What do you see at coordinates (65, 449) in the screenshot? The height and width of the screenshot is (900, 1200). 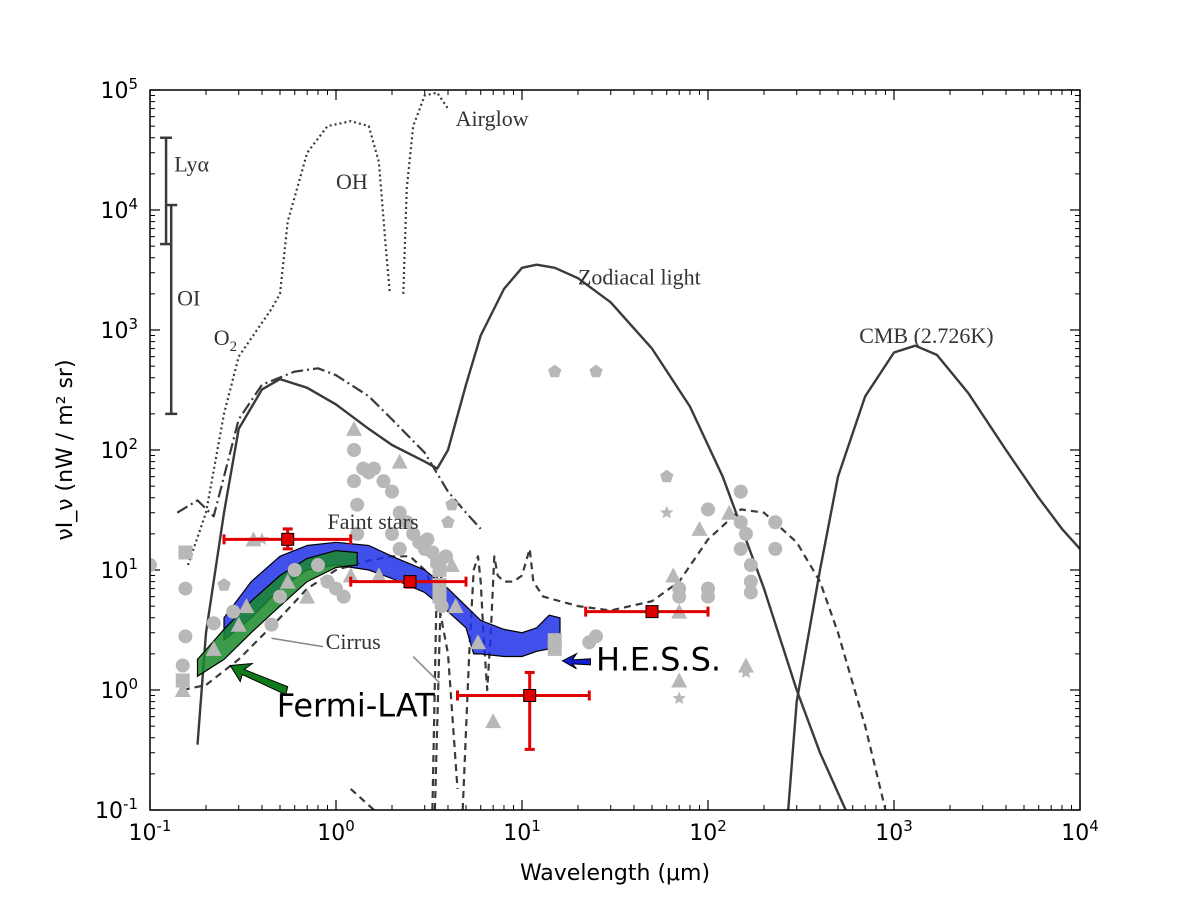 I see `y-axis-label: νI_ν (nW / m² sr)` at bounding box center [65, 449].